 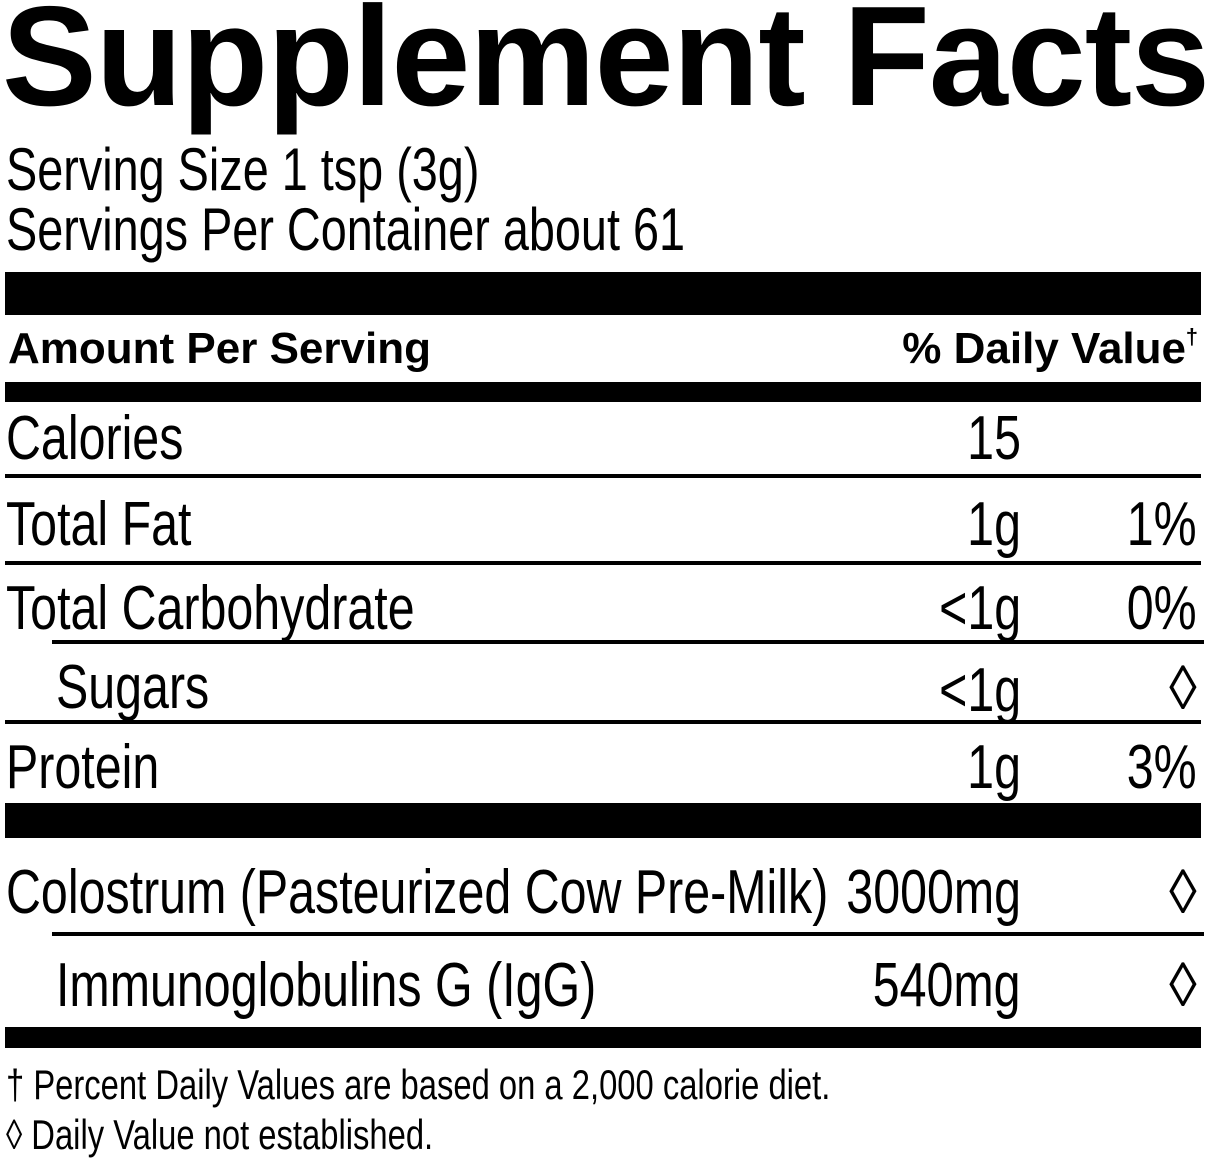 What do you see at coordinates (326, 985) in the screenshot?
I see `ingredient-name-igg: Immunoglobulins G (IgG)` at bounding box center [326, 985].